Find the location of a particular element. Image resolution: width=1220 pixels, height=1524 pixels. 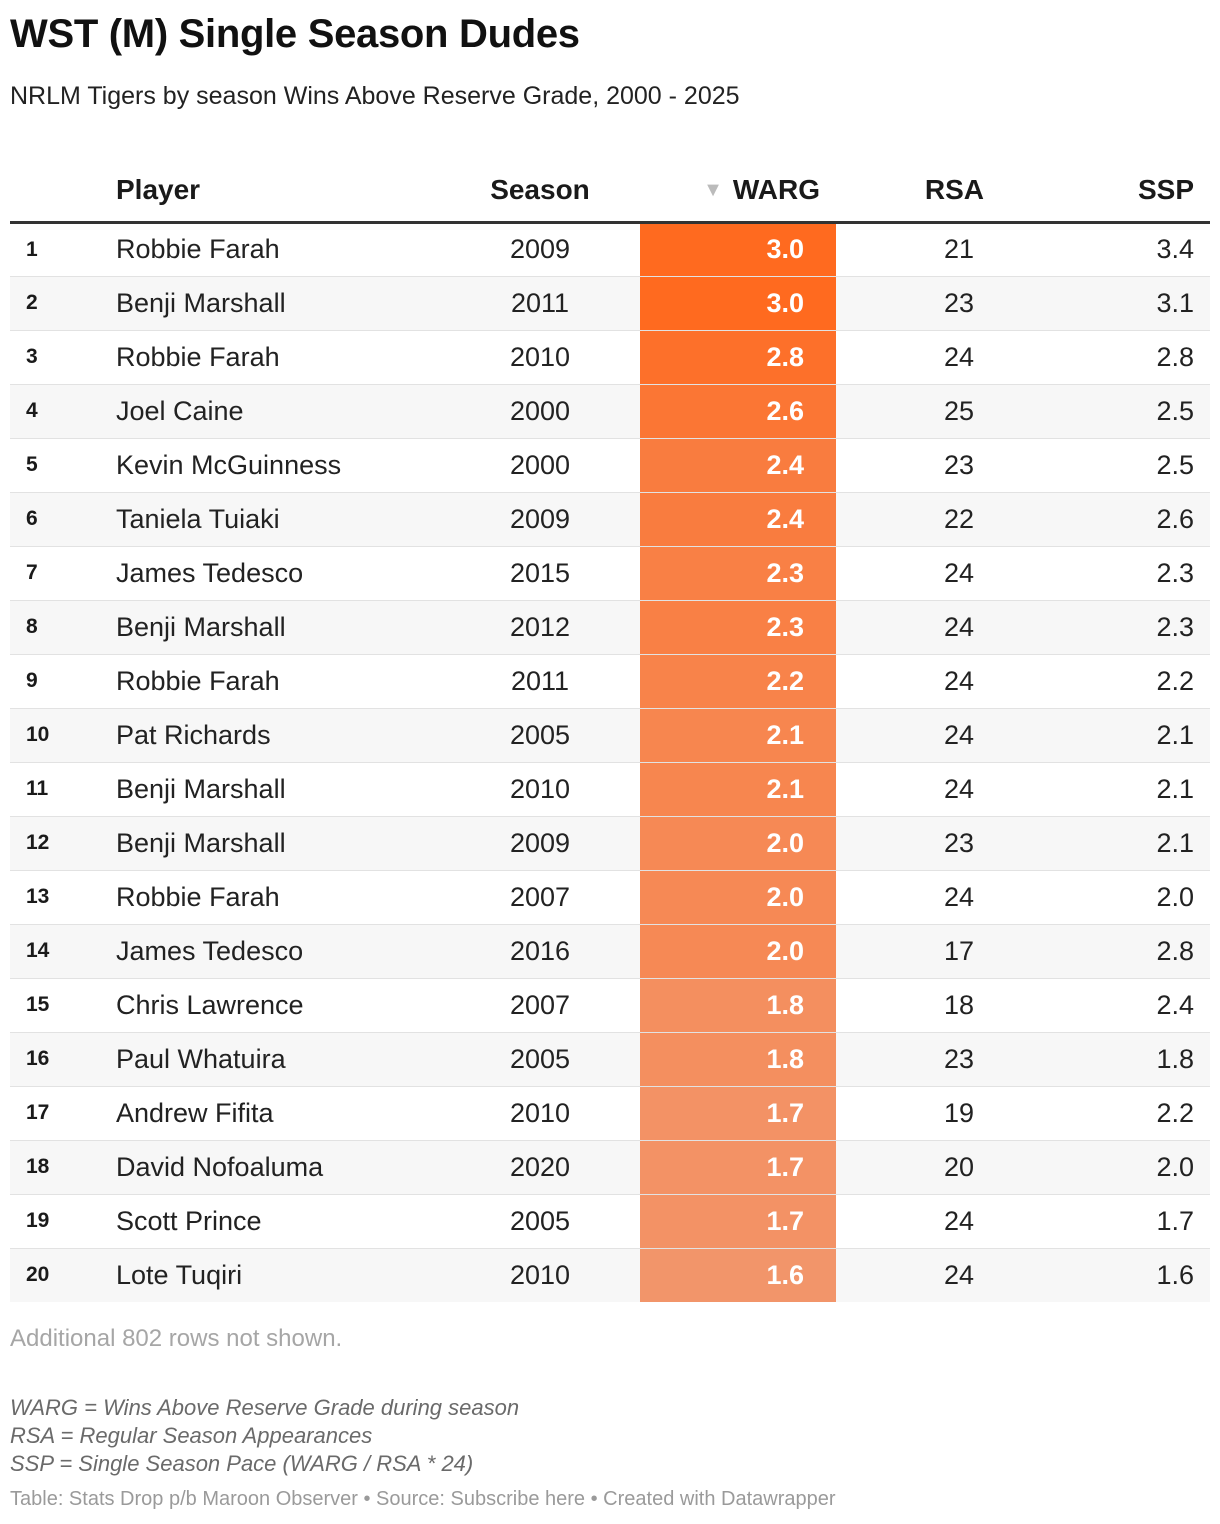

table-row: 11 Benji Marshall 2010 2.1 24 2.1 is located at coordinates (610, 789).